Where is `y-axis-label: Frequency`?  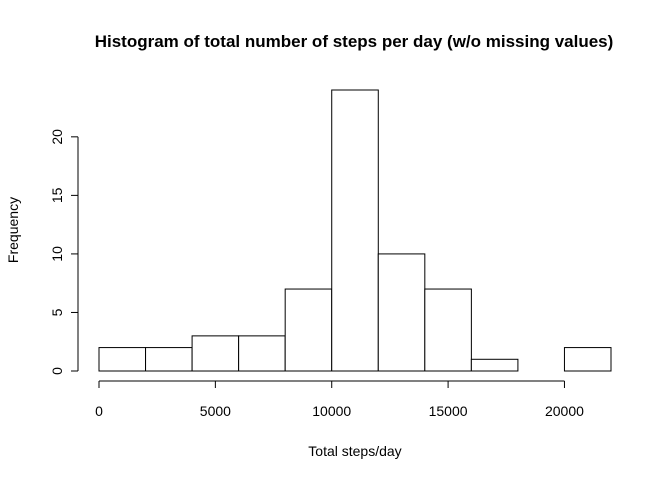
y-axis-label: Frequency is located at coordinates (13, 230).